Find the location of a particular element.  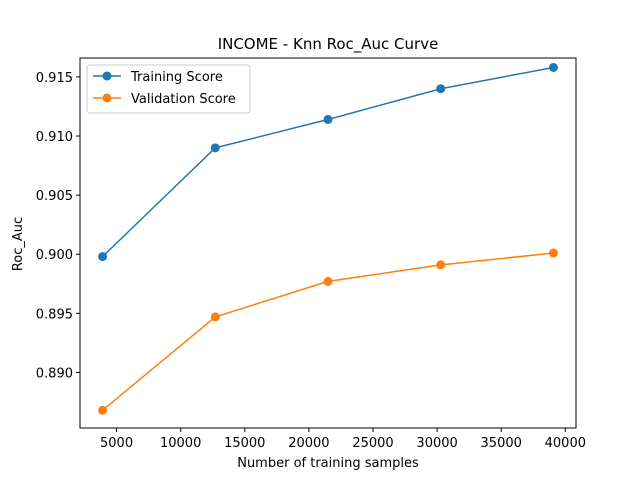

x-tick-label: 25000 is located at coordinates (372, 443).